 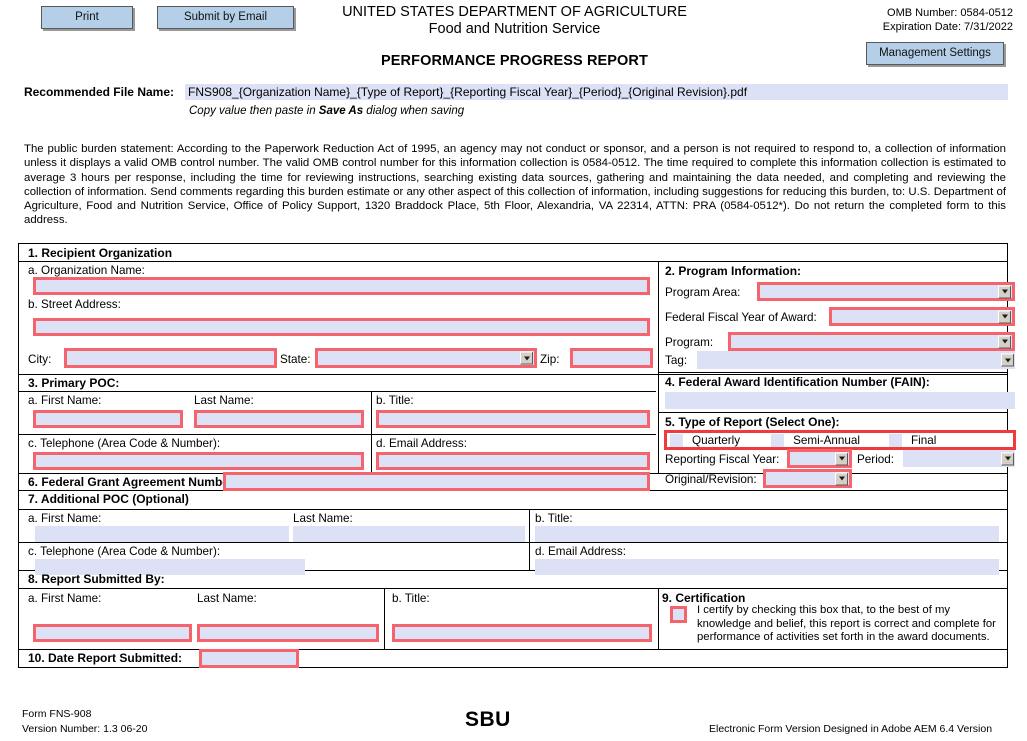 I want to click on zip-field, so click(x=611, y=358).